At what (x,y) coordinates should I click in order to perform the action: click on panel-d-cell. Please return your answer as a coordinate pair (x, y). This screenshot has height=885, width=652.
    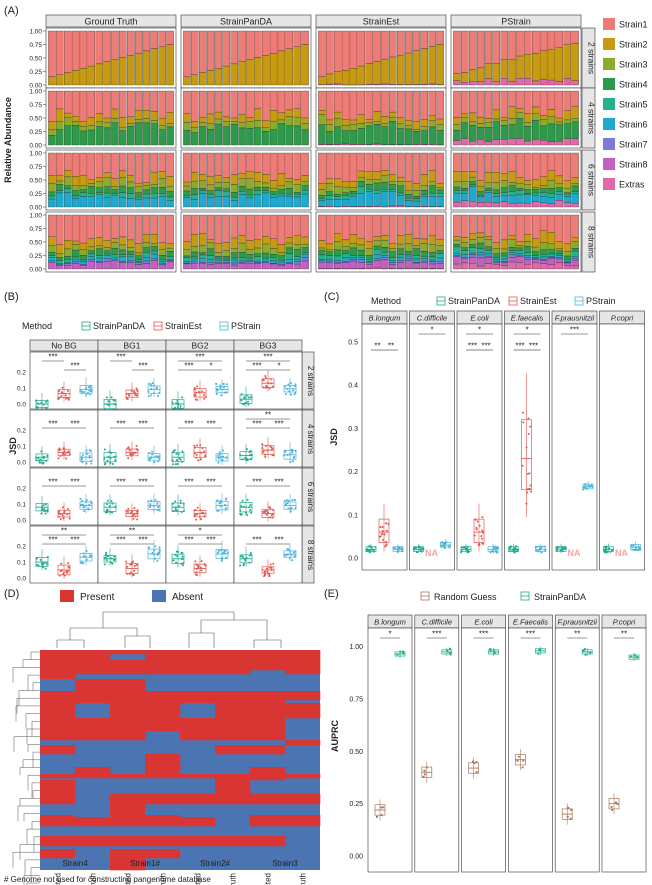
    Looking at the image, I should click on (163, 652).